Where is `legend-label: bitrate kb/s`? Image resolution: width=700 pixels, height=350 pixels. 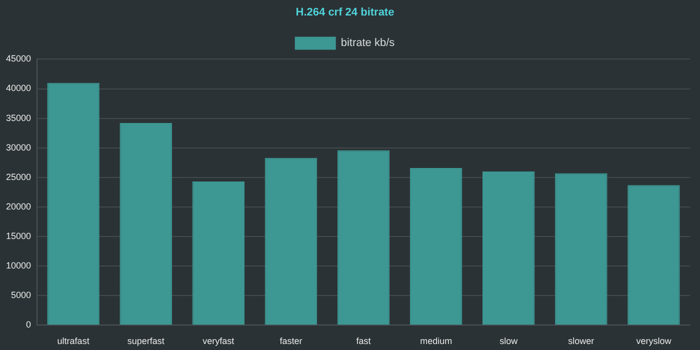
legend-label: bitrate kb/s is located at coordinates (368, 43).